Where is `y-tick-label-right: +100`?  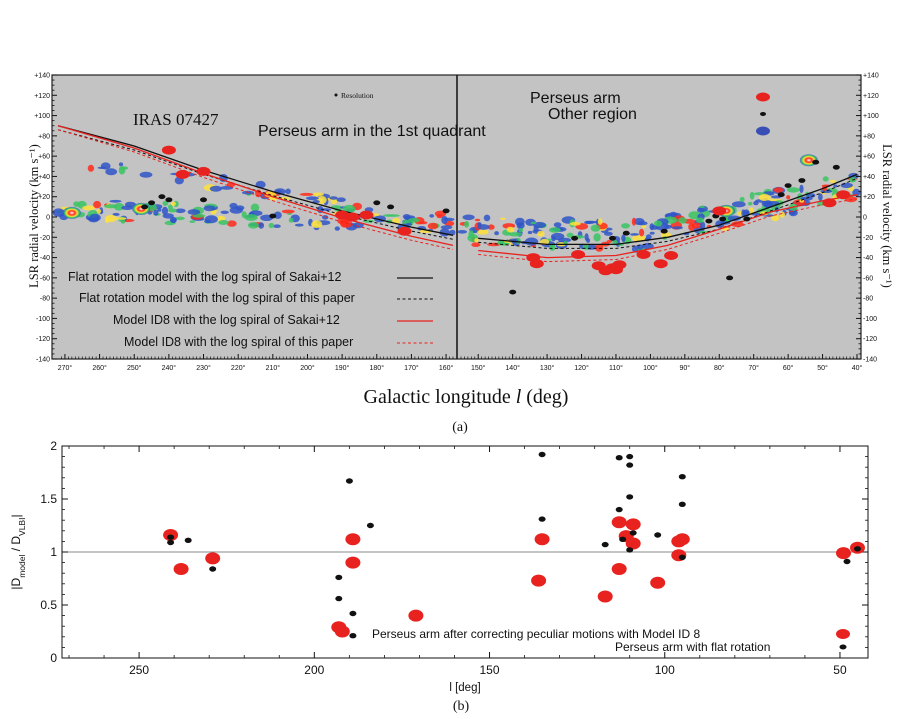
y-tick-label-right: +100 is located at coordinates (871, 116).